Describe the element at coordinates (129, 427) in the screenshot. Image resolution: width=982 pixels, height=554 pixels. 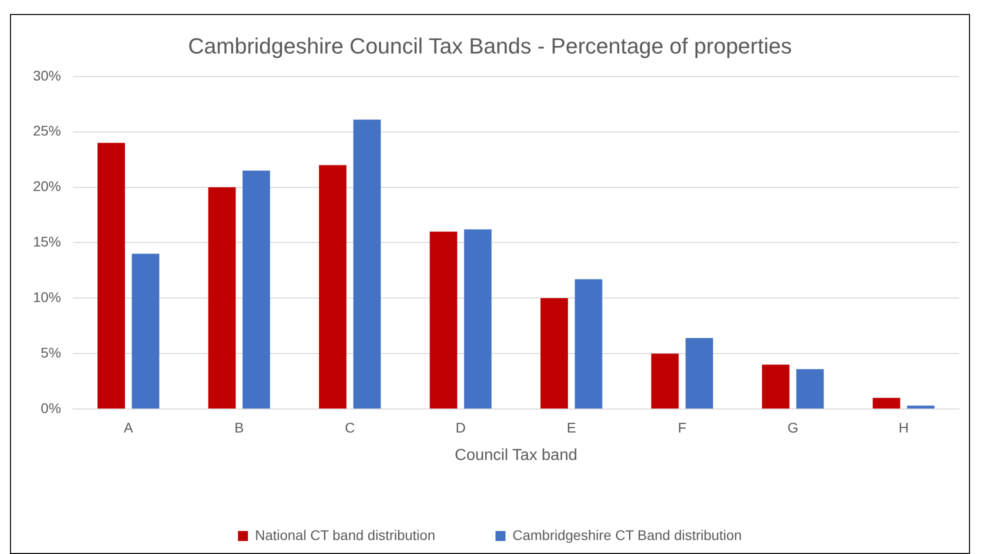
I see `x-tick-label: A` at that location.